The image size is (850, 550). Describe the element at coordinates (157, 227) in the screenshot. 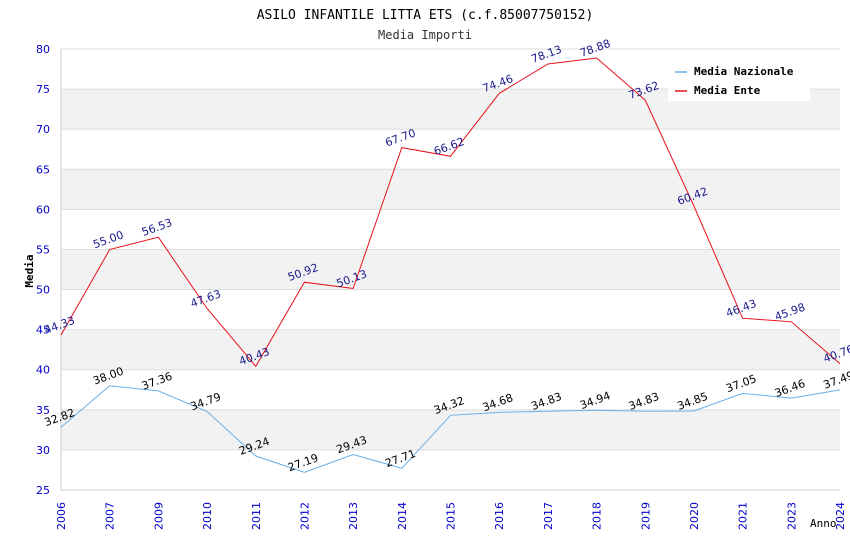

I see `data-label-media-ente: 56.53` at that location.